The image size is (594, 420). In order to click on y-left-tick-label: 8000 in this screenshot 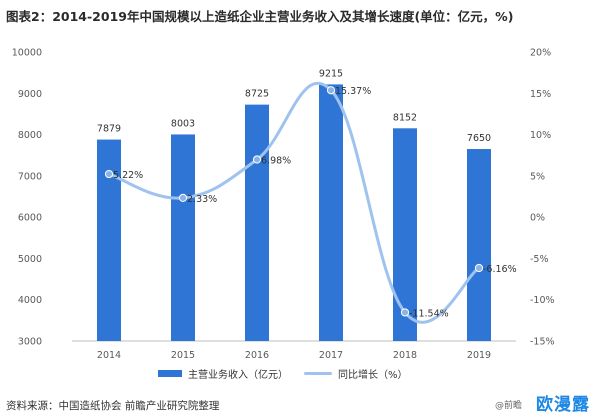, I will do `click(30, 135)`.